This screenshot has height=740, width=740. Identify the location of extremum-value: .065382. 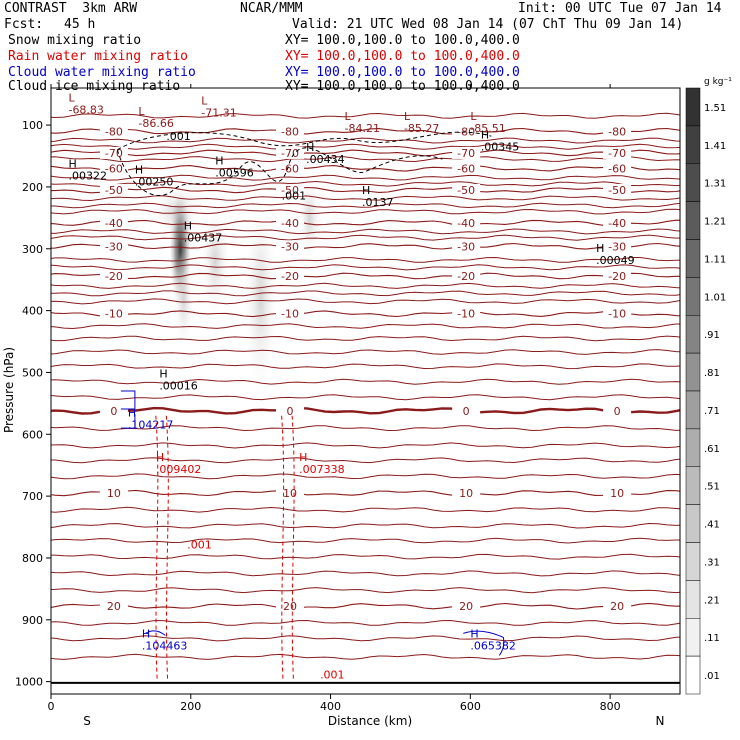
(493, 645).